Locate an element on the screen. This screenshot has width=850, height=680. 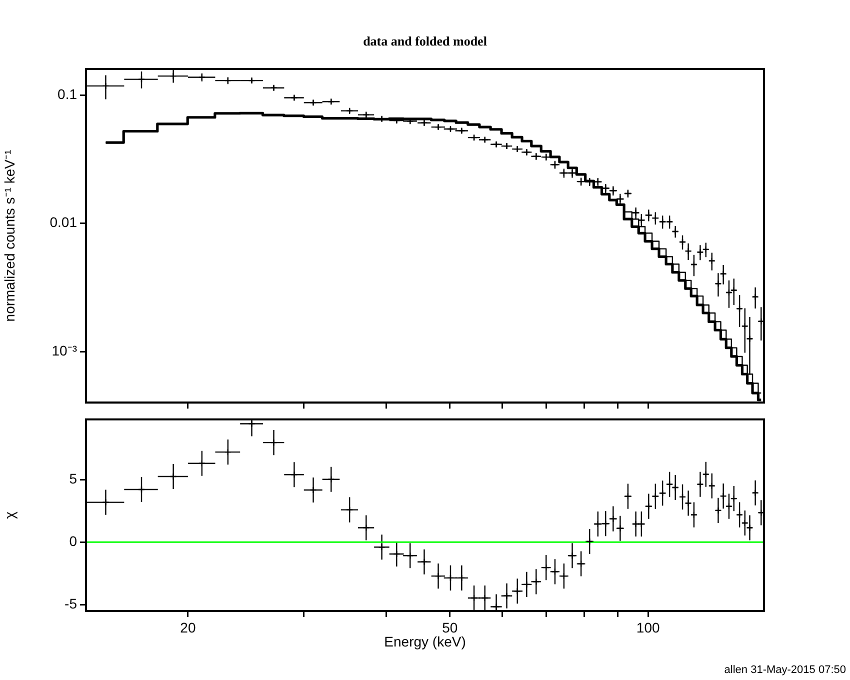
text: allen 31-May-2015 07:50 is located at coordinates (785, 670).